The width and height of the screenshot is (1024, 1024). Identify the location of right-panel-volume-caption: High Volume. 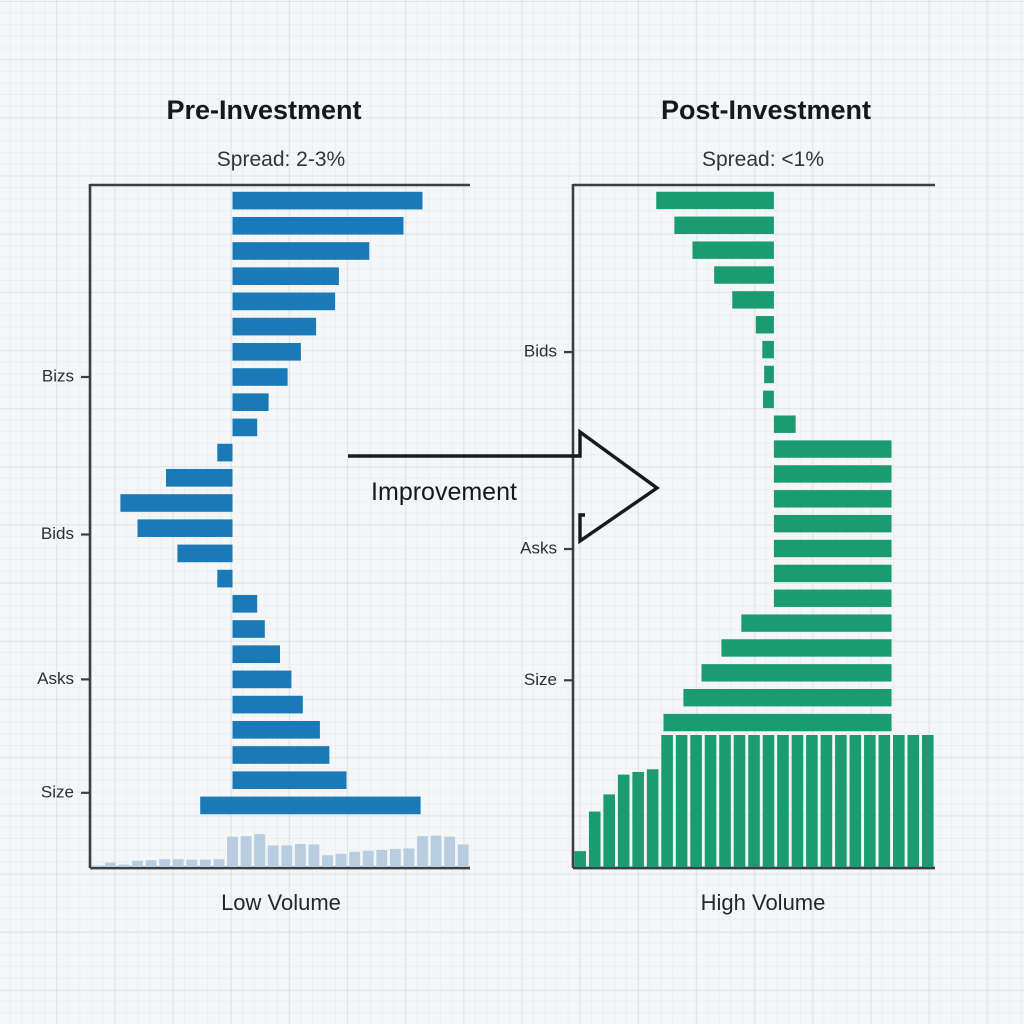
(763, 902).